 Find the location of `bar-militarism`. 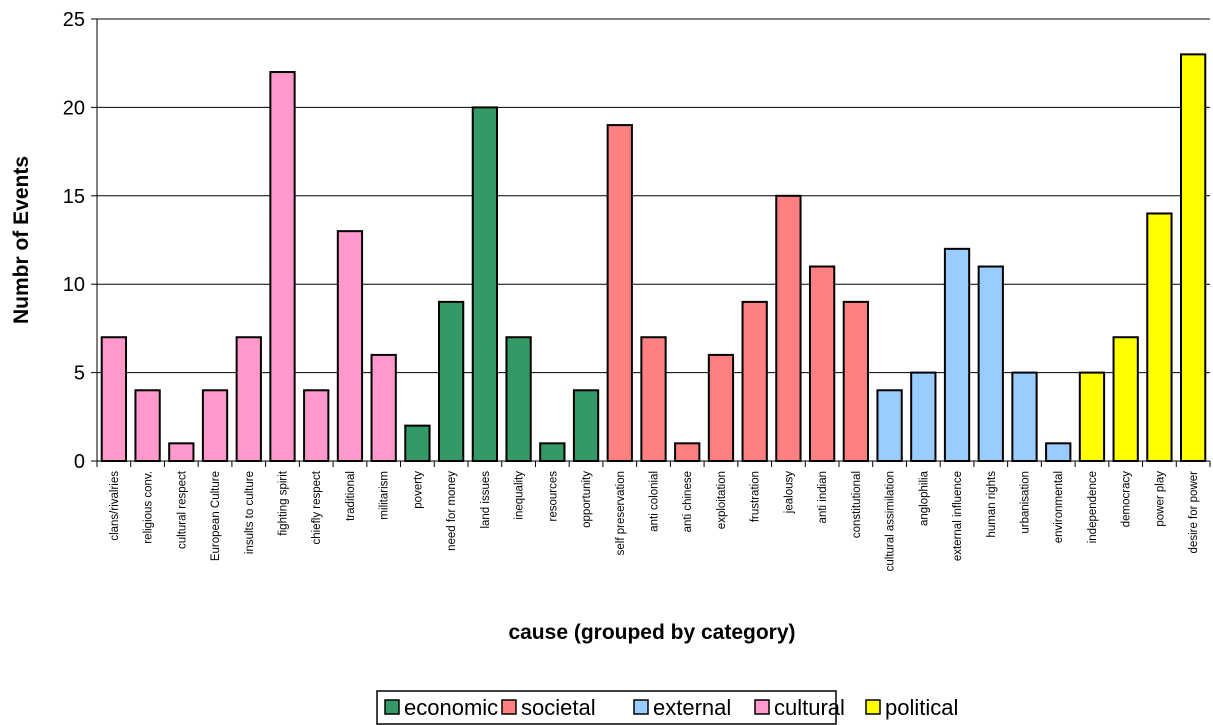

bar-militarism is located at coordinates (383, 408).